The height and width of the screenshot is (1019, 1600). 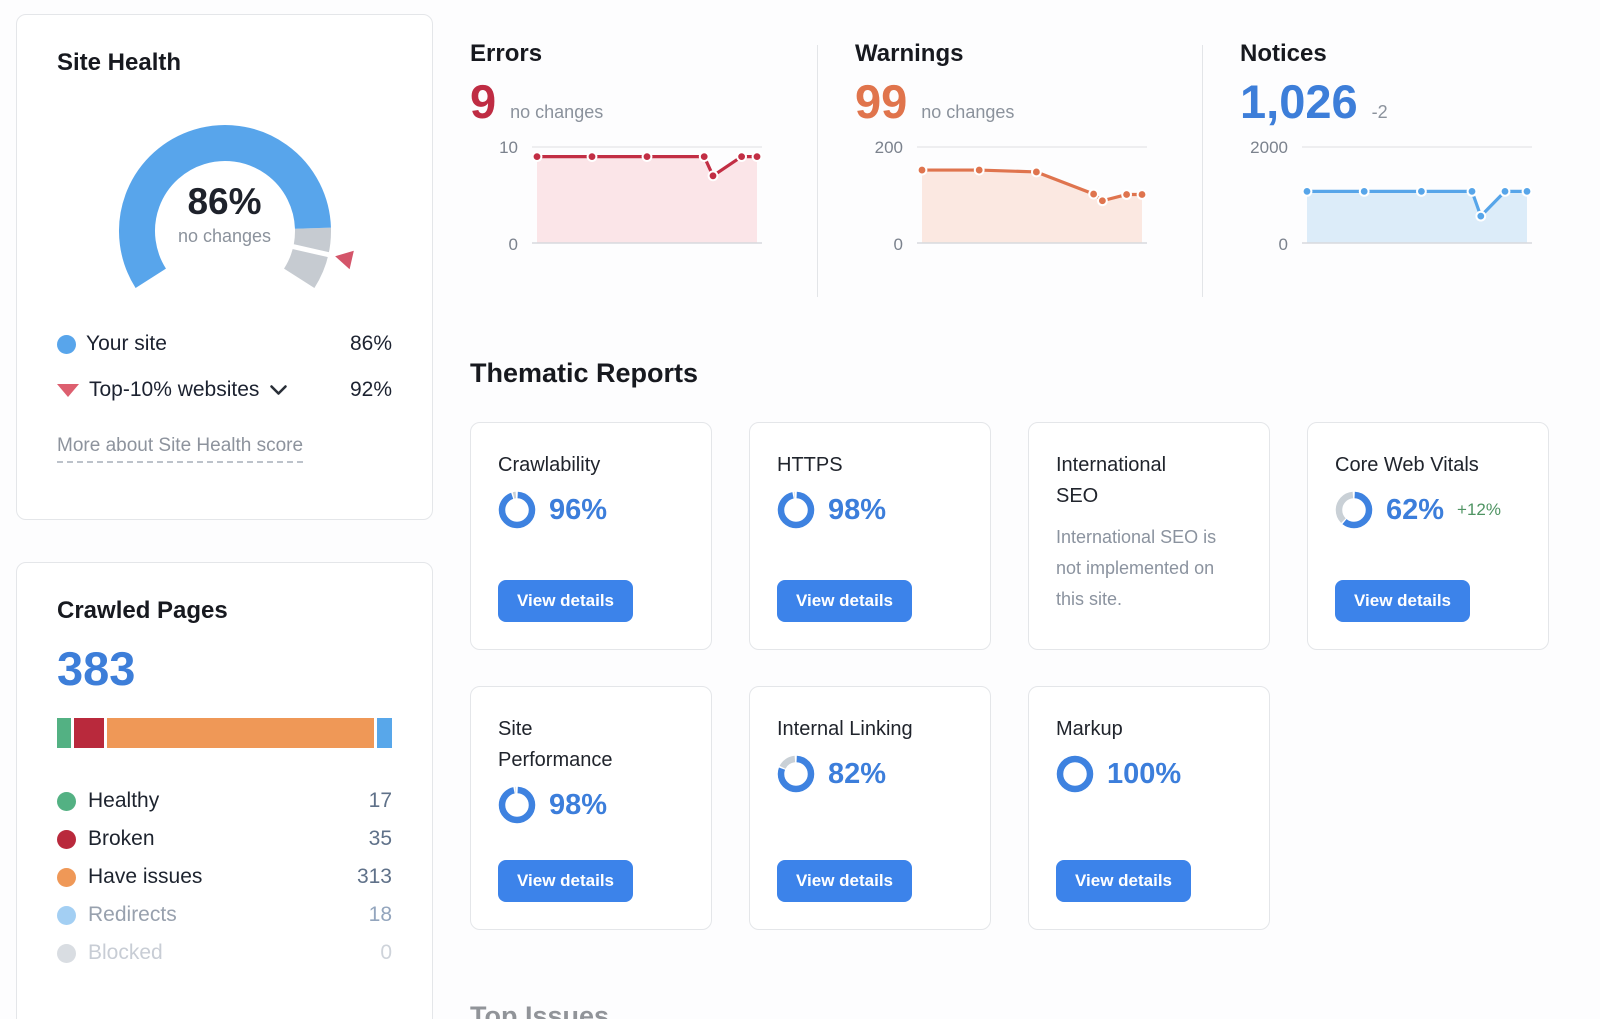 What do you see at coordinates (857, 509) in the screenshot?
I see `https-pct: 98%` at bounding box center [857, 509].